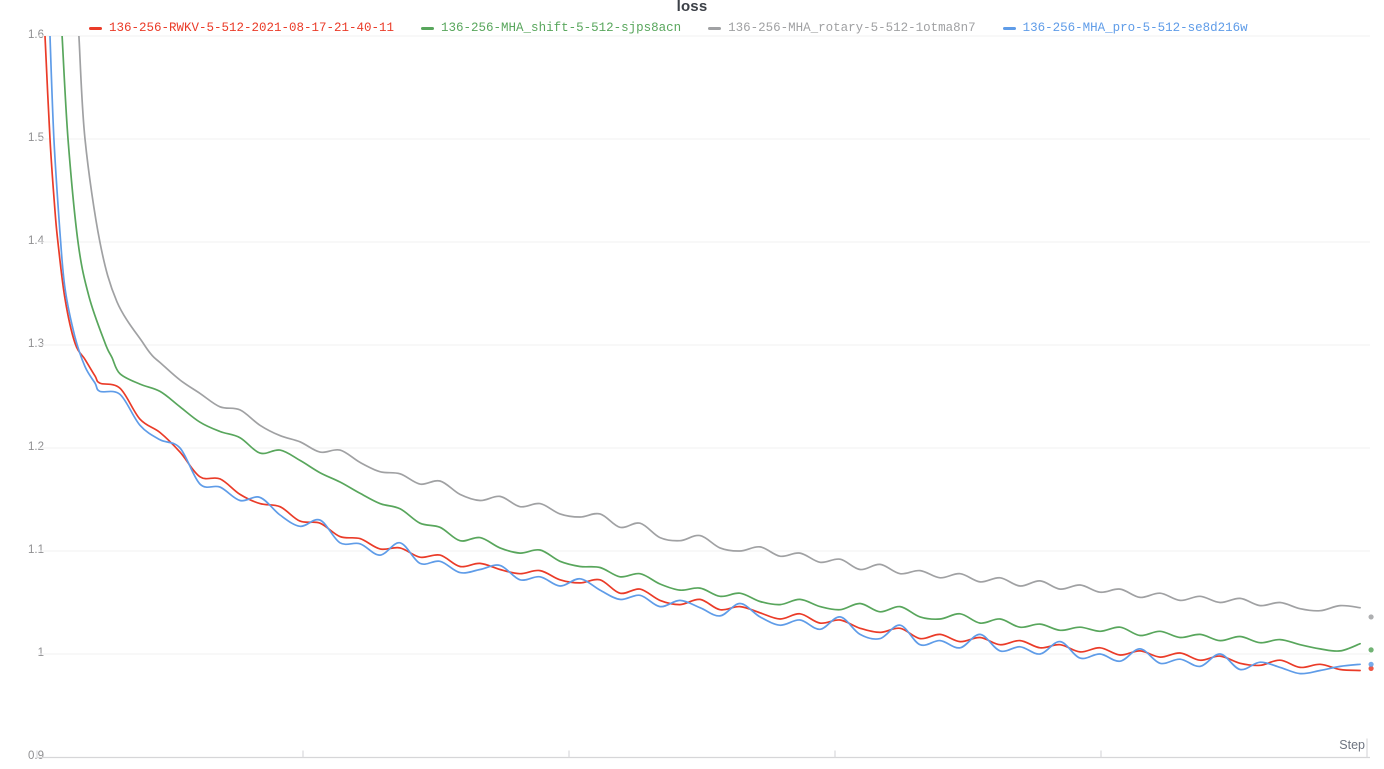 This screenshot has height=769, width=1384. Describe the element at coordinates (1135, 28) in the screenshot. I see `legend-label: 136-256-MHA_pro-5-512-se8d216w` at that location.